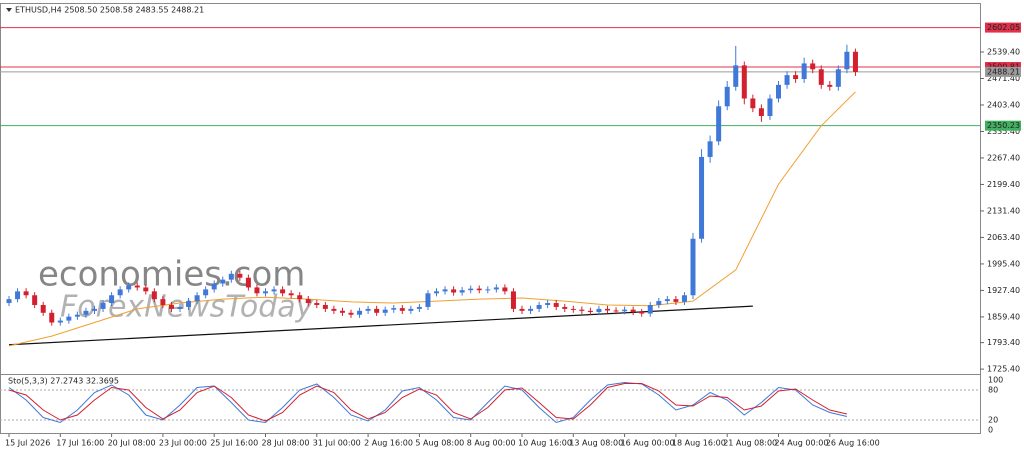 This screenshot has height=454, width=1024. I want to click on y-tick-label: 1859.40, so click(1003, 316).